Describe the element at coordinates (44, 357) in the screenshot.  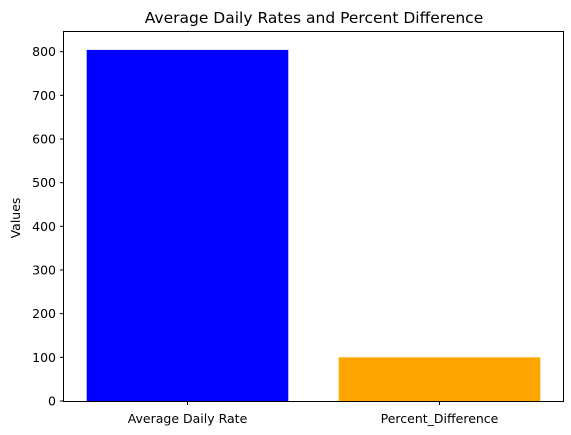
I see `y-tick-label: 100` at that location.